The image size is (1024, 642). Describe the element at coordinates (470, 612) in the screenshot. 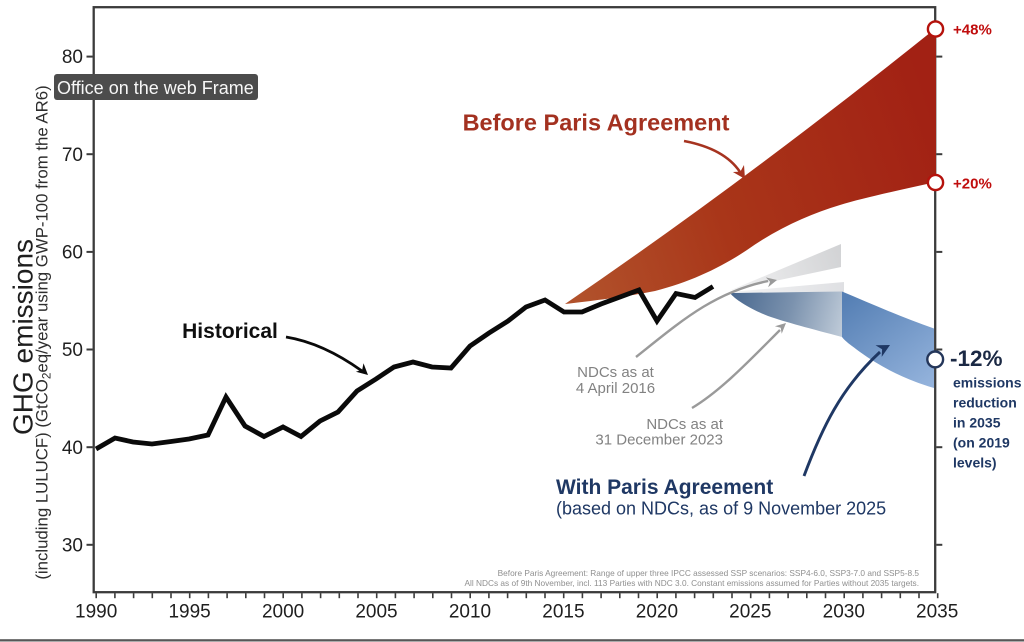

I see `svg-text: 2010` at that location.